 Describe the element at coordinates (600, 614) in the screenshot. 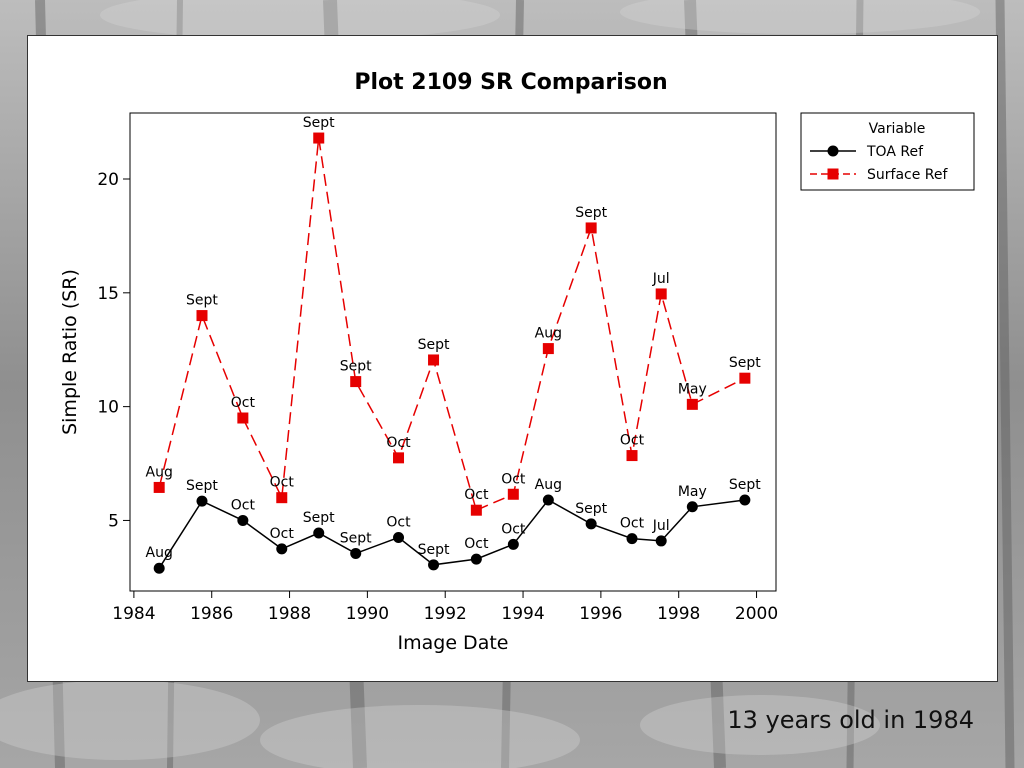

I see `x-tick-label: 1996` at that location.